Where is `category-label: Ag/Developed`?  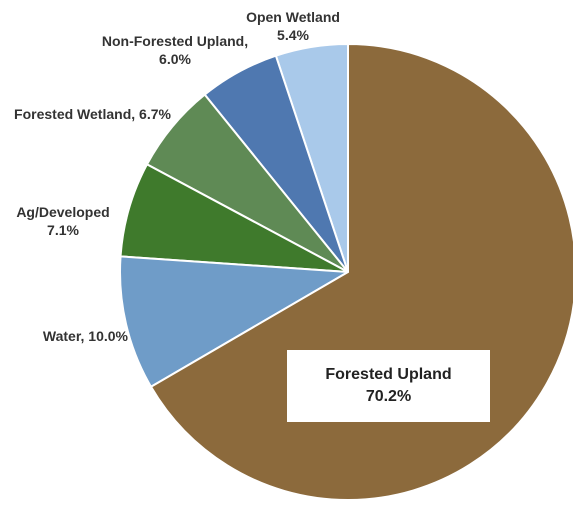
category-label: Ag/Developed is located at coordinates (63, 212).